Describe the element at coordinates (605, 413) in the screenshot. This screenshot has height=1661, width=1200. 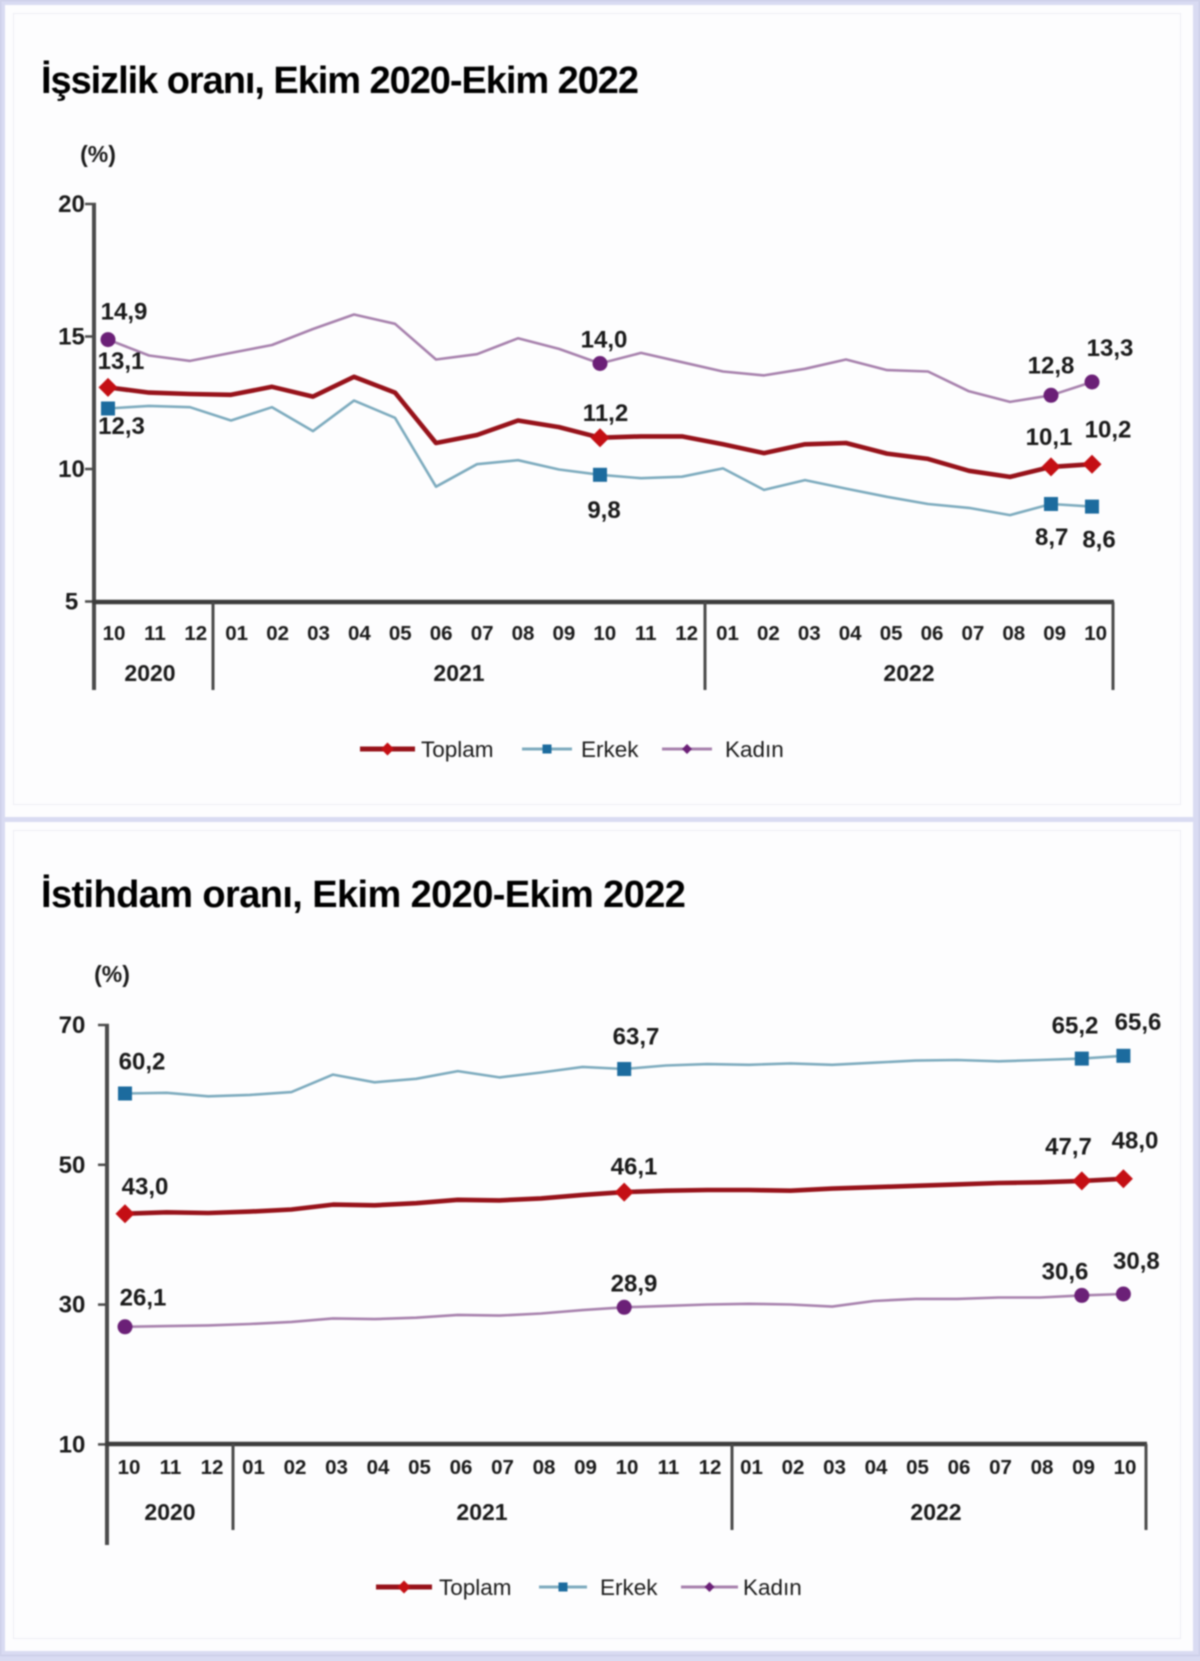
I see `svg-text: 11,2` at that location.